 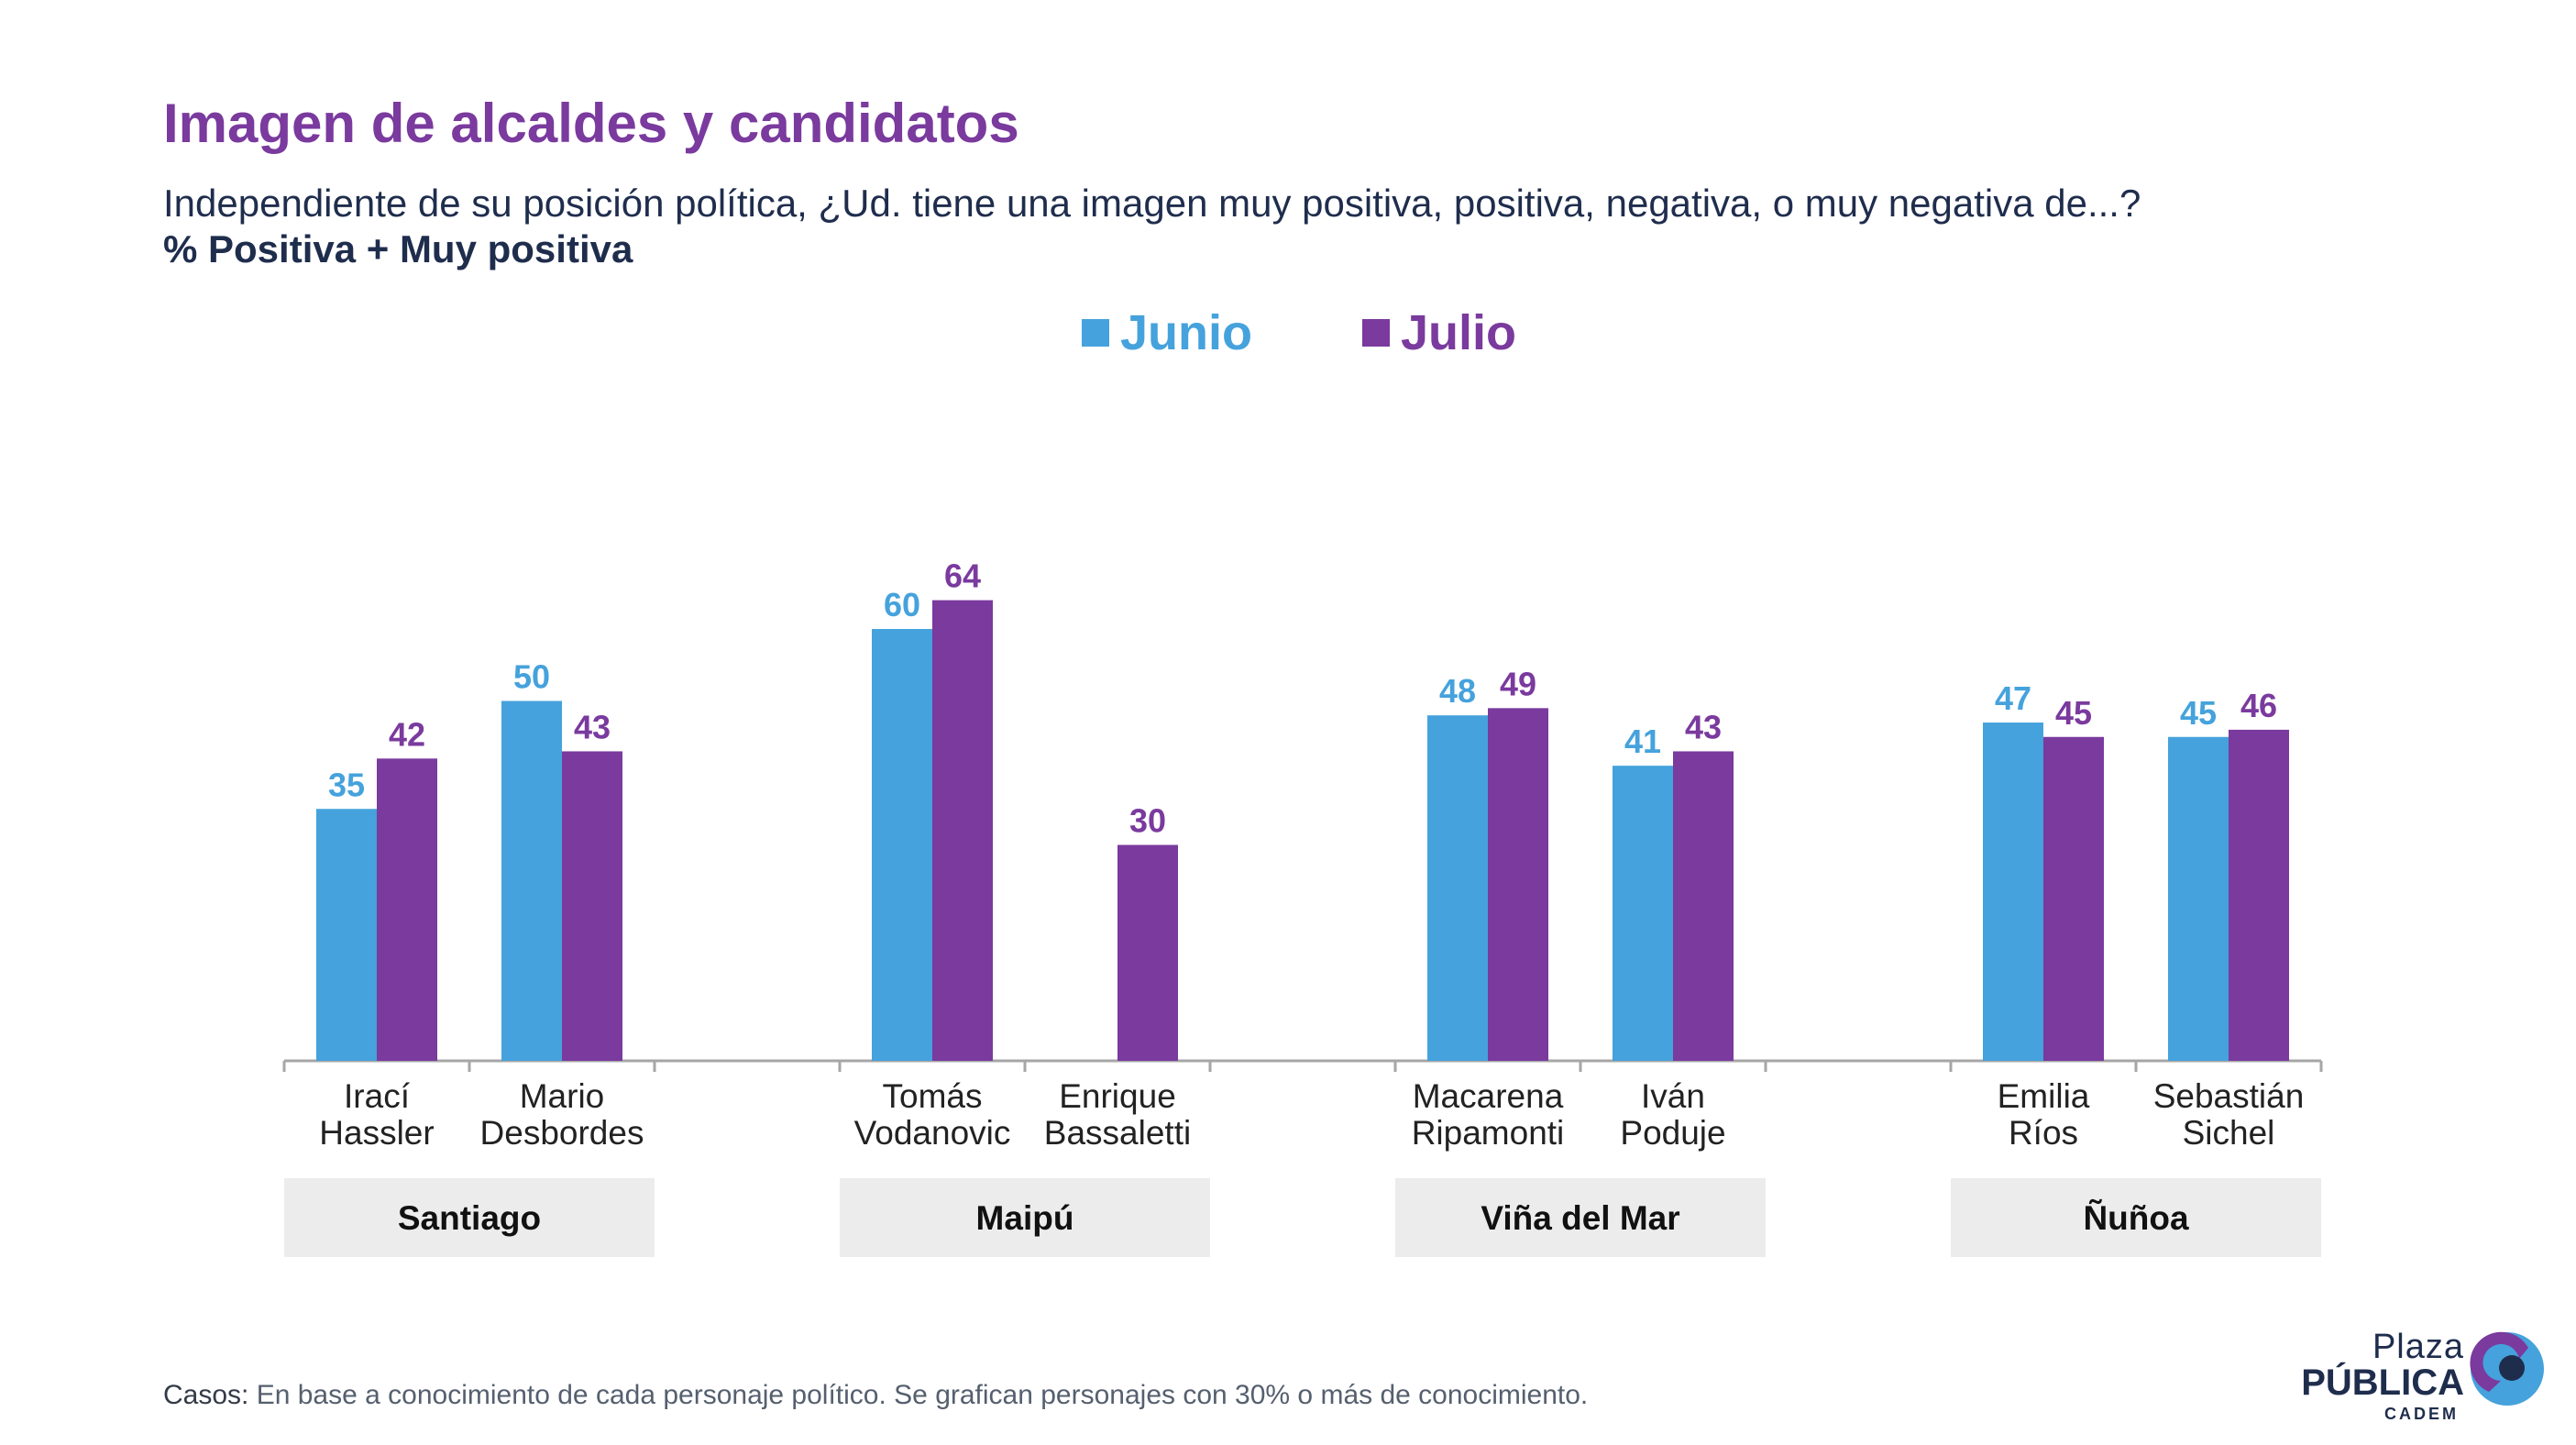 What do you see at coordinates (1642, 741) in the screenshot?
I see `data-label-junio: 41` at bounding box center [1642, 741].